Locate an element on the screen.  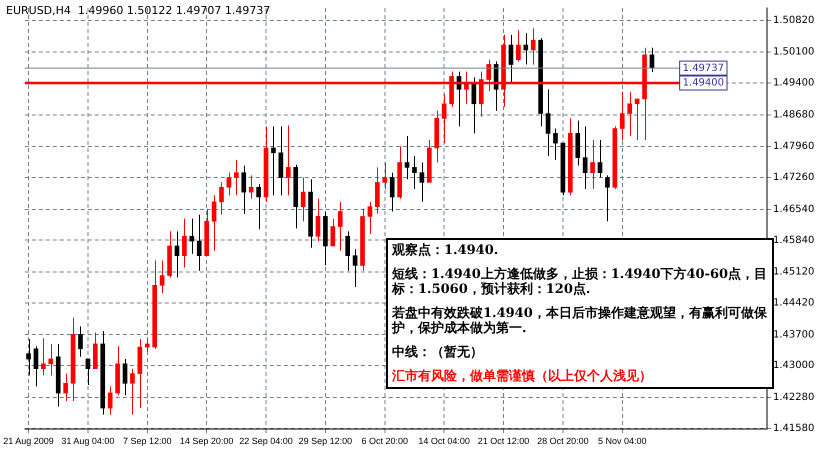
y-tick-label: 1.49400 is located at coordinates (793, 83).